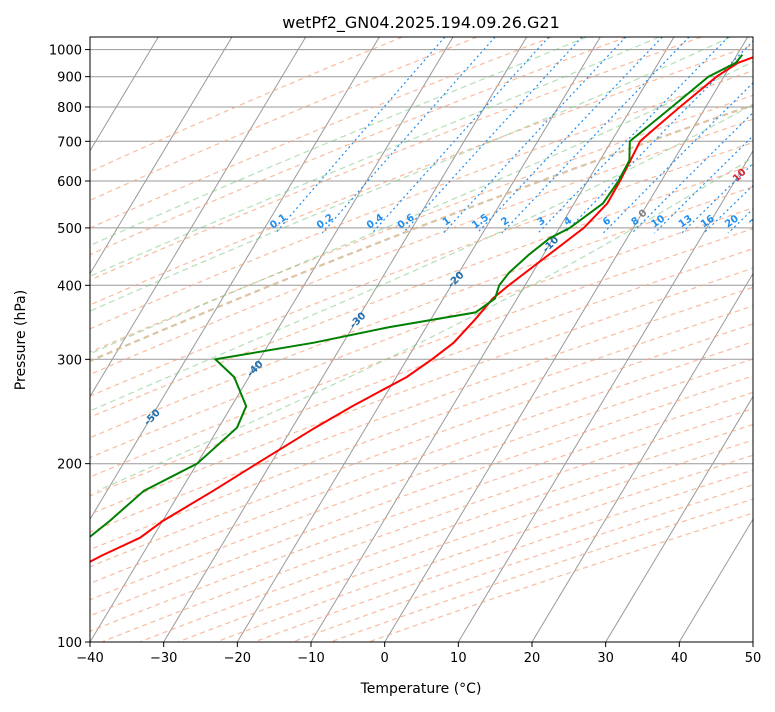 This screenshot has height=712, width=775. What do you see at coordinates (278, 221) in the screenshot?
I see `mixing-ratio-label: 0.1` at bounding box center [278, 221].